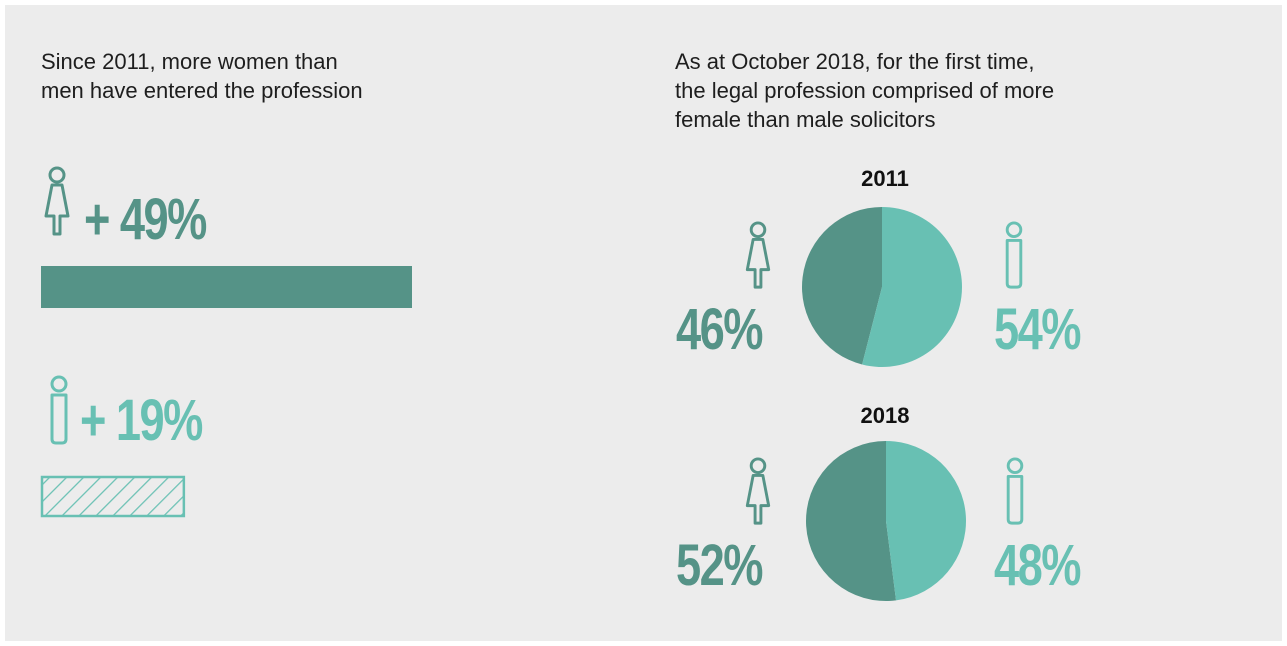 This screenshot has height=646, width=1287. What do you see at coordinates (145, 219) in the screenshot?
I see `women-growth-label: + 49%` at bounding box center [145, 219].